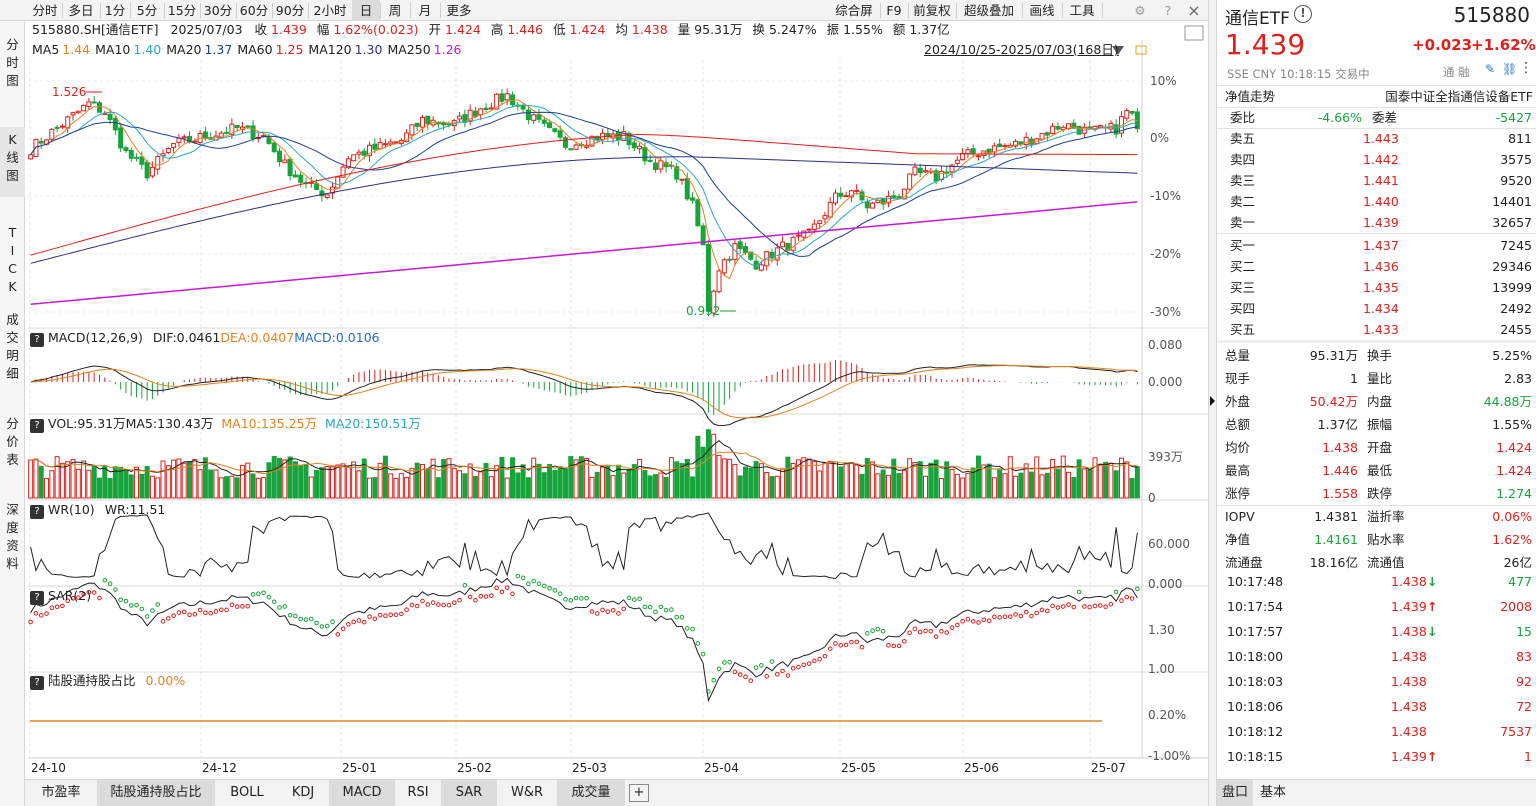 The width and height of the screenshot is (1536, 806). I want to click on indicator-tab-4: MACD, so click(362, 793).